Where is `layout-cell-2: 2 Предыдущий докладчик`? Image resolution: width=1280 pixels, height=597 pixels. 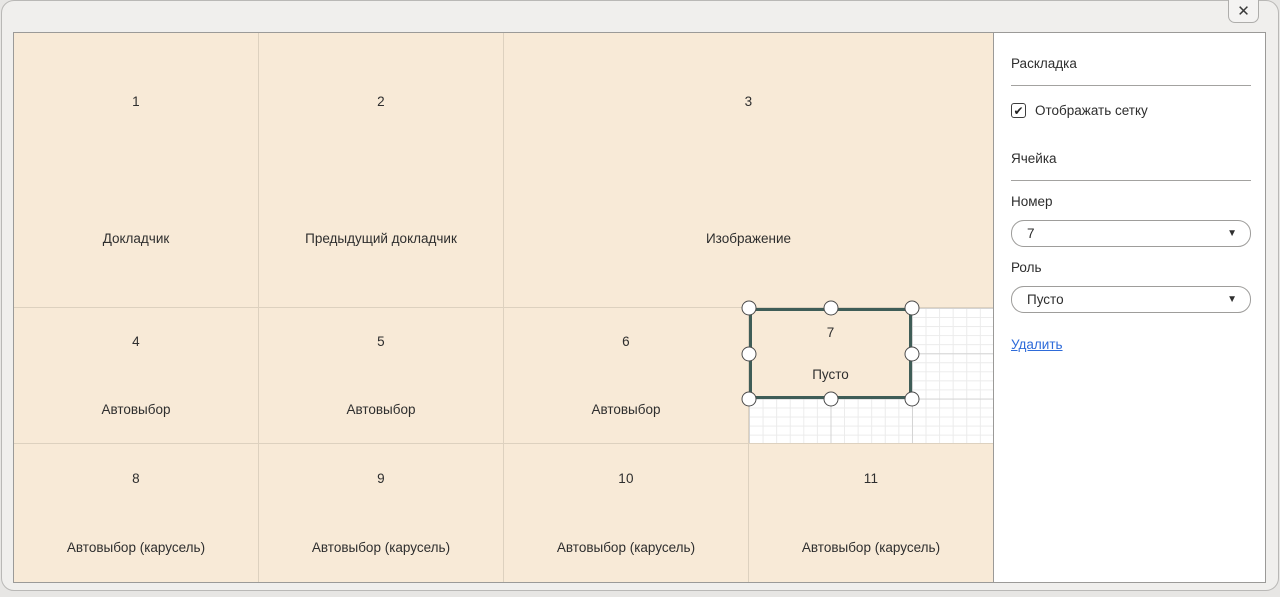 layout-cell-2: 2 Предыдущий докладчик is located at coordinates (381, 170).